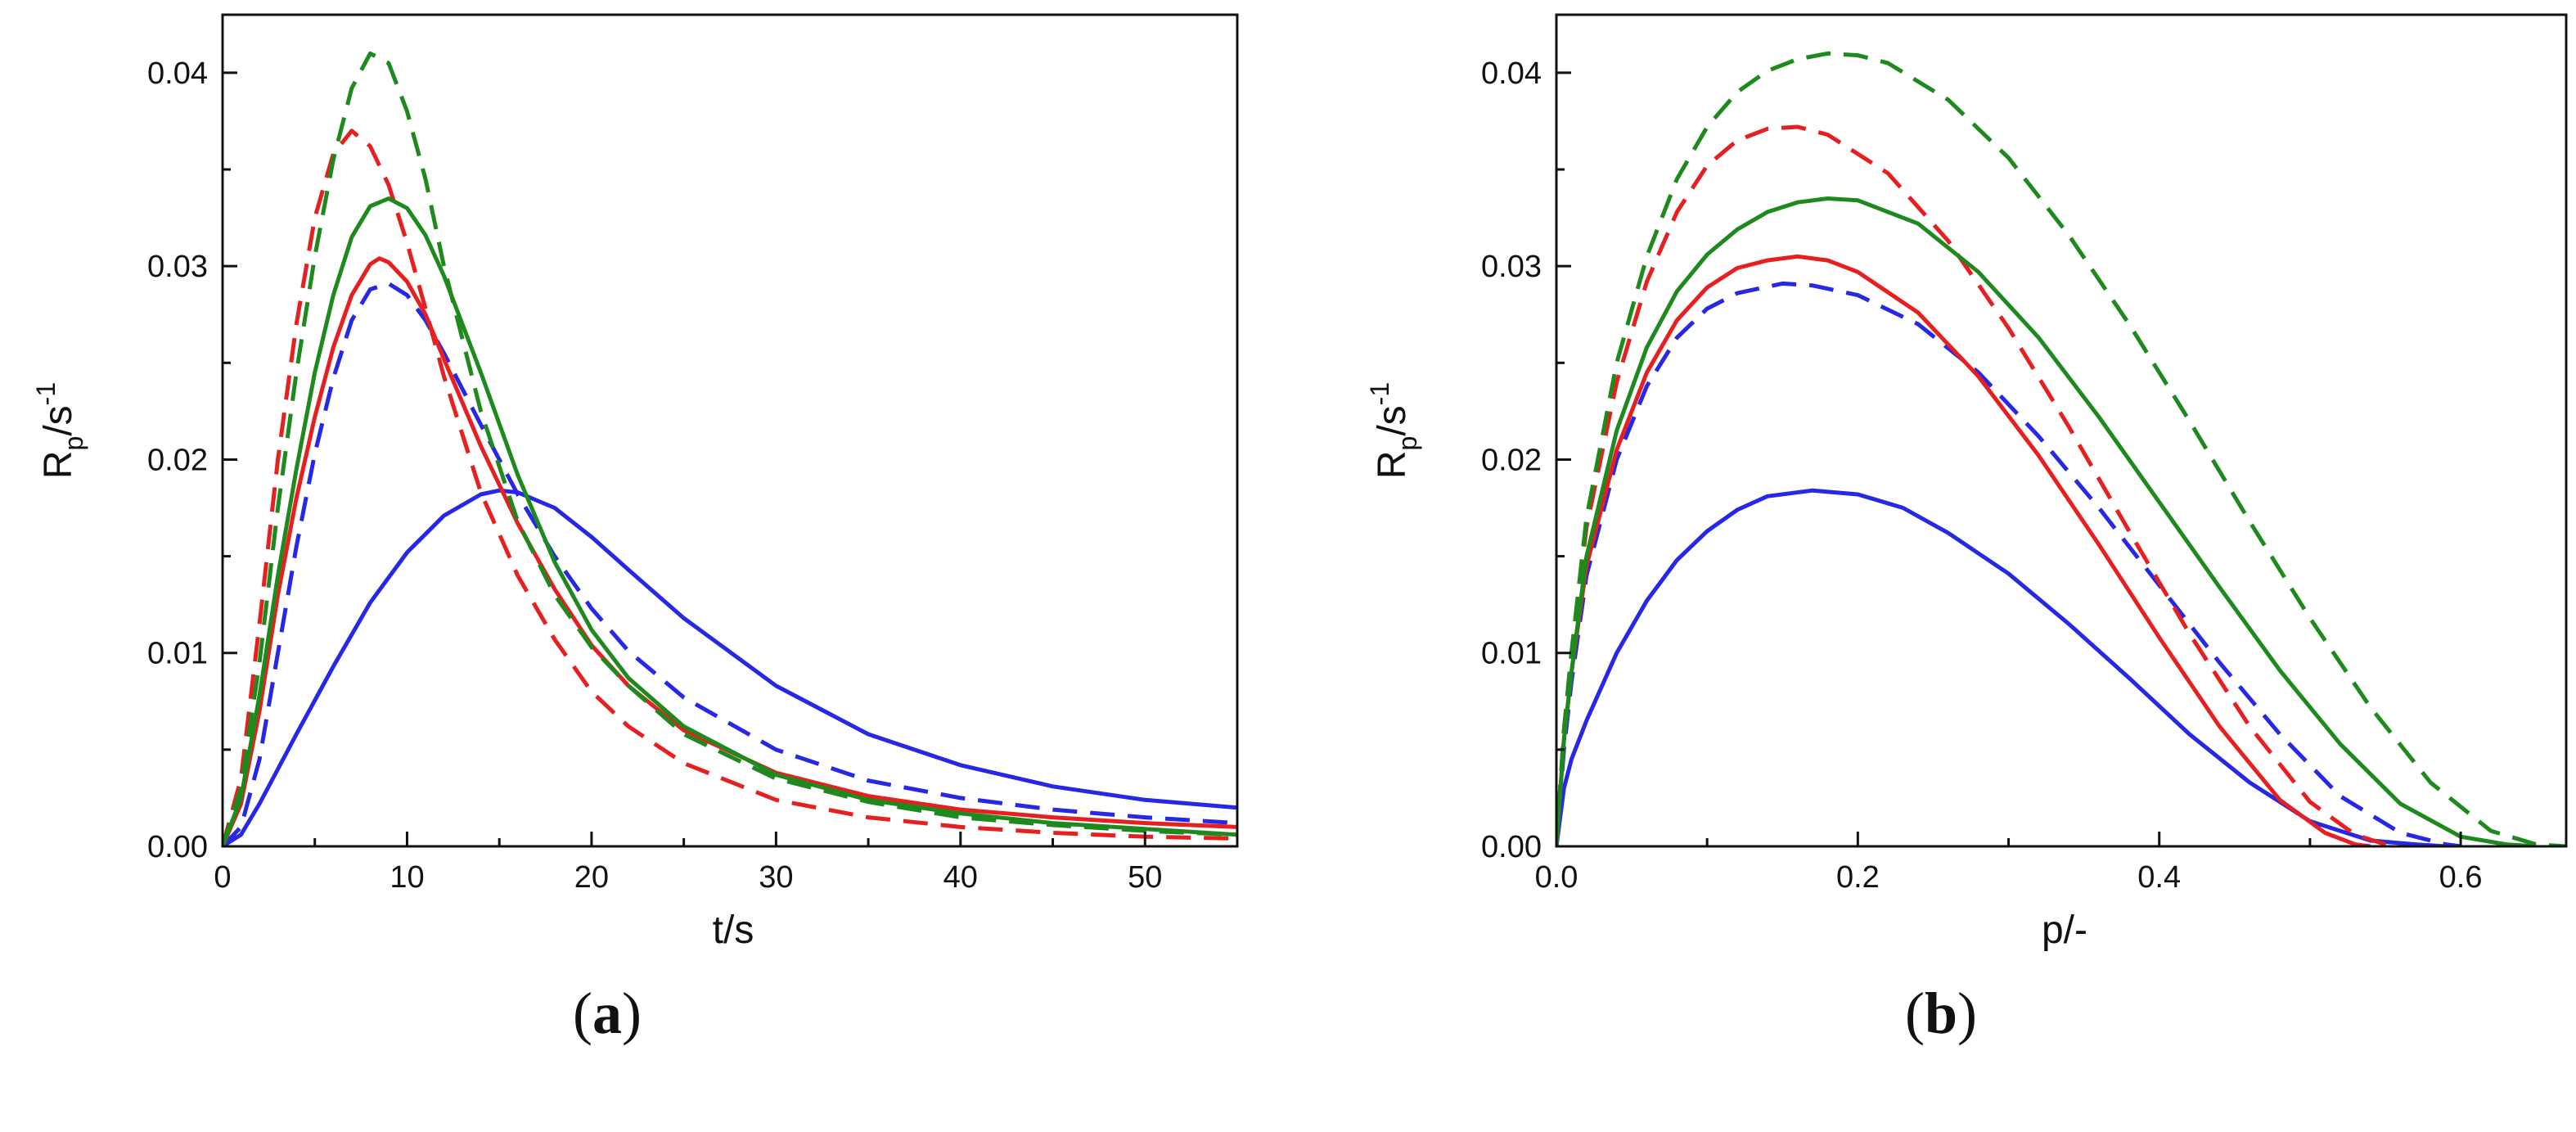  Describe the element at coordinates (1941, 1014) in the screenshot. I see `panel-label: (b)` at that location.